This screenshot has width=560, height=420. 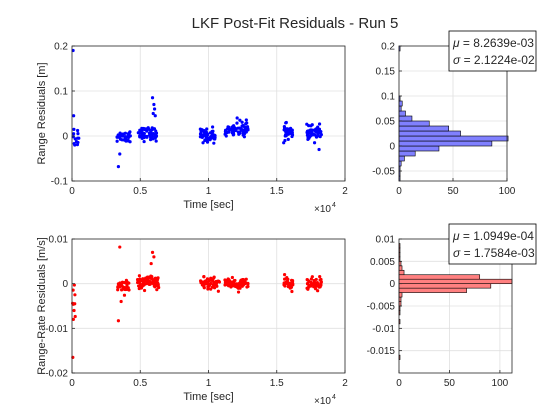 I want to click on stats-box, so click(x=492, y=244).